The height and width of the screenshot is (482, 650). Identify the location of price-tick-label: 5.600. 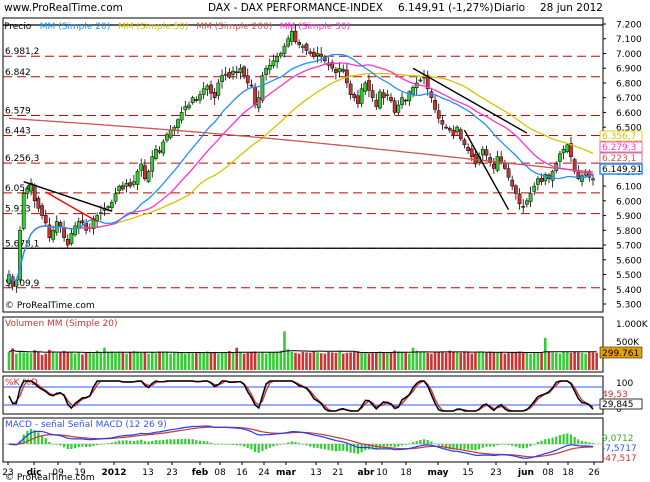
(629, 261).